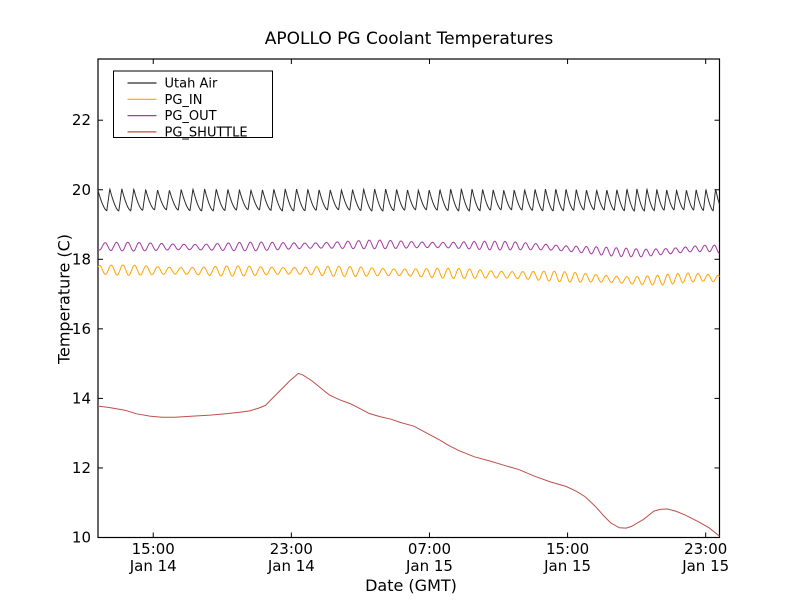 Image resolution: width=800 pixels, height=600 pixels. I want to click on y-tick-label-0: 10, so click(81, 538).